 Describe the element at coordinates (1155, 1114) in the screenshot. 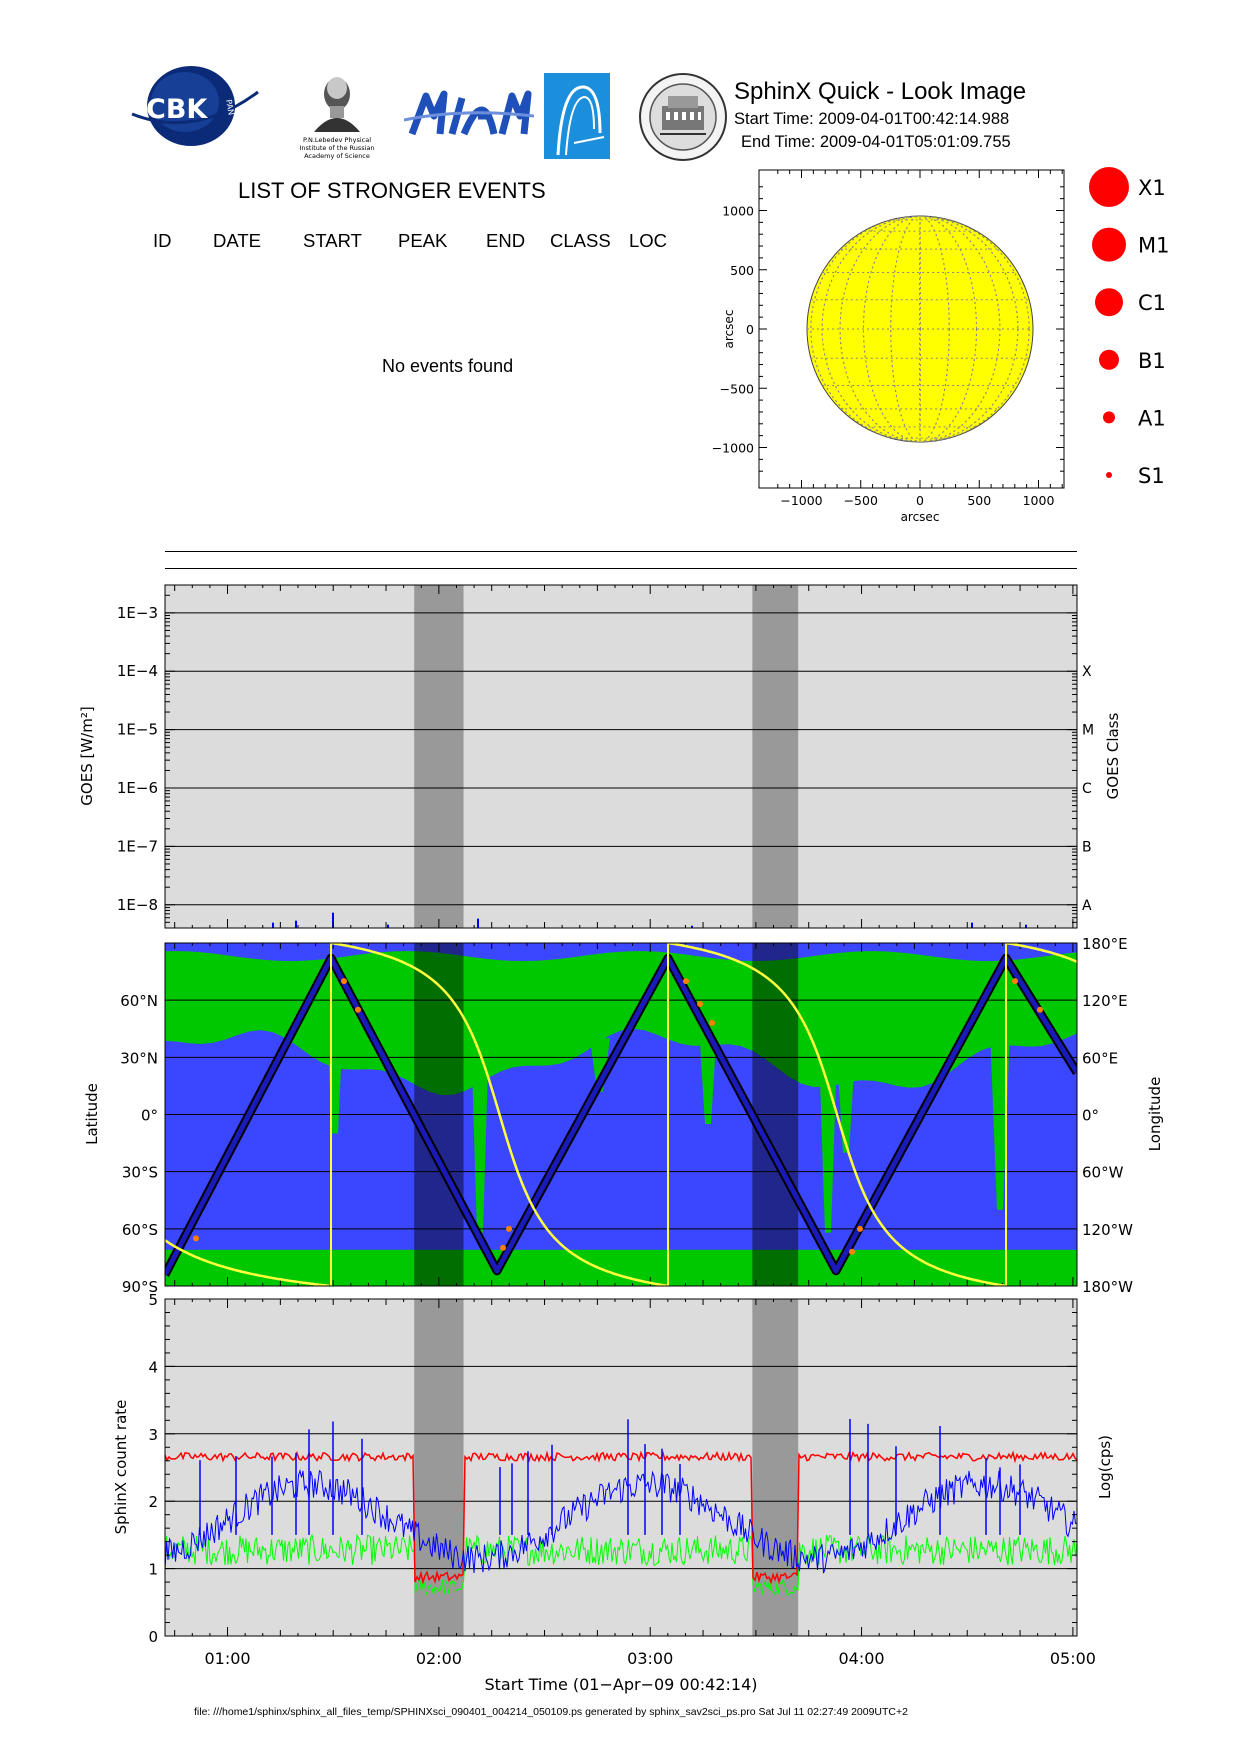

I see `orbit-ylabel2: Longitude` at that location.